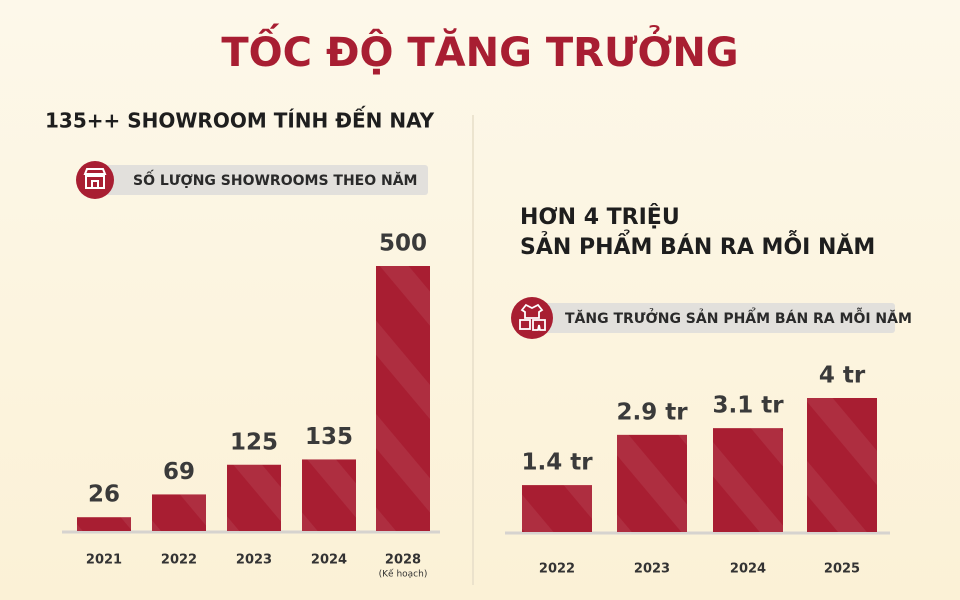 This screenshot has height=600, width=960. I want to click on value-label: 1.4 tr, so click(557, 463).